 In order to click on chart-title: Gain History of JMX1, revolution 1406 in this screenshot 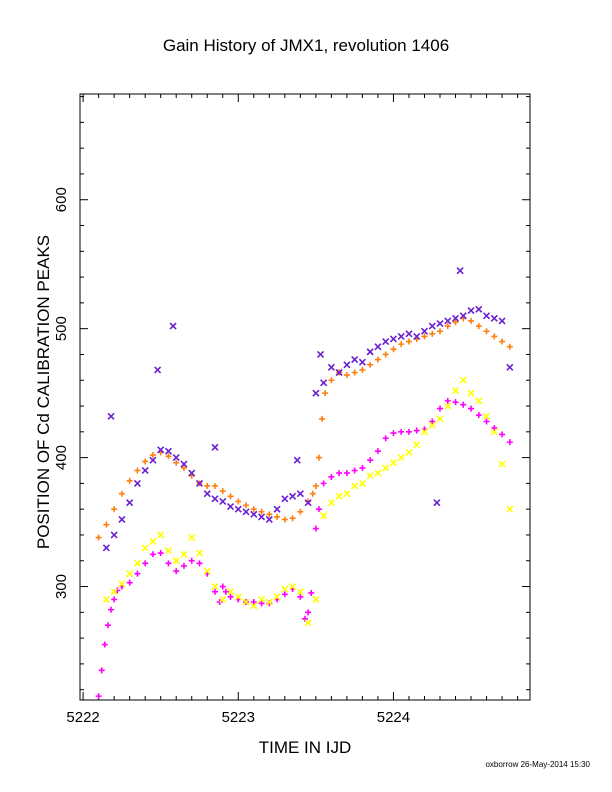, I will do `click(306, 45)`.